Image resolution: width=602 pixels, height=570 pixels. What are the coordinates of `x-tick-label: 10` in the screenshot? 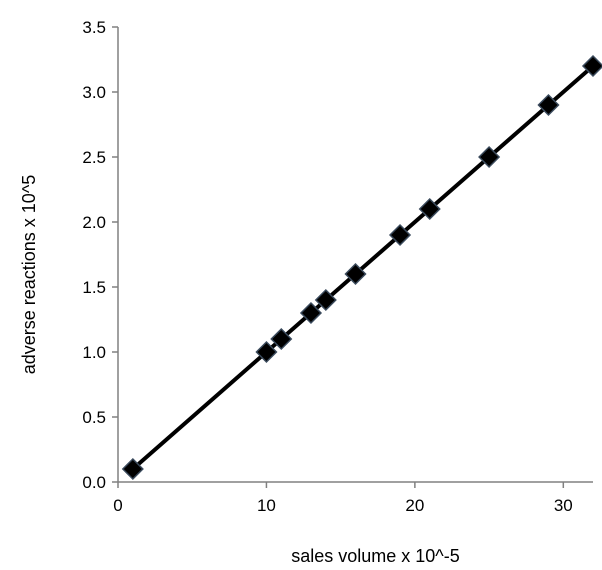 It's located at (266, 505).